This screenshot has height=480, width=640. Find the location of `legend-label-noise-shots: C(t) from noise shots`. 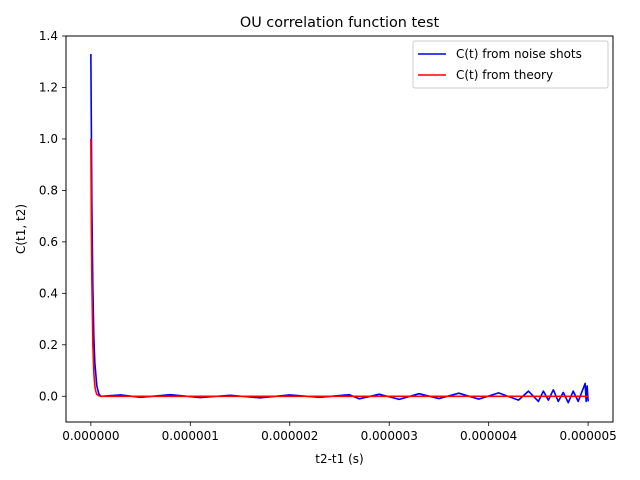

legend-label-noise-shots: C(t) from noise shots is located at coordinates (519, 54).